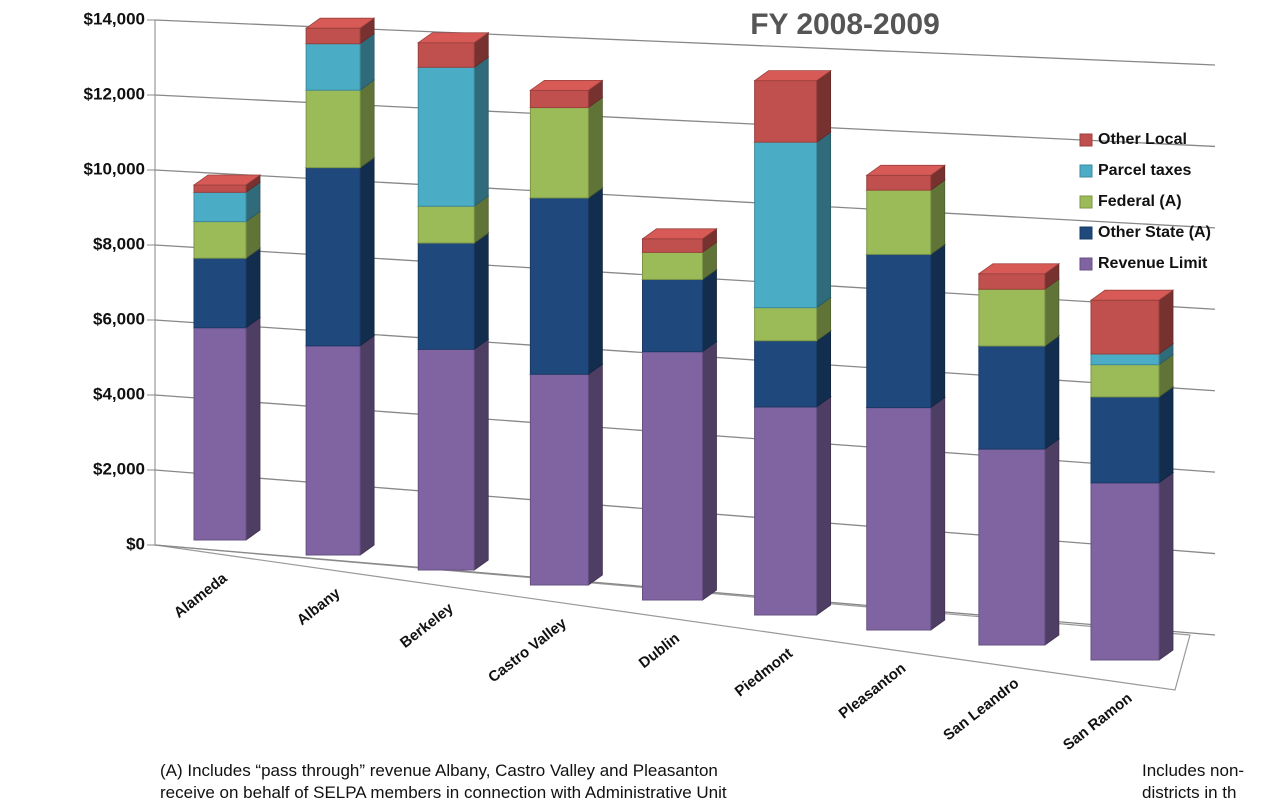 The width and height of the screenshot is (1270, 802). I want to click on y-tick-label: $12,000, so click(114, 93).